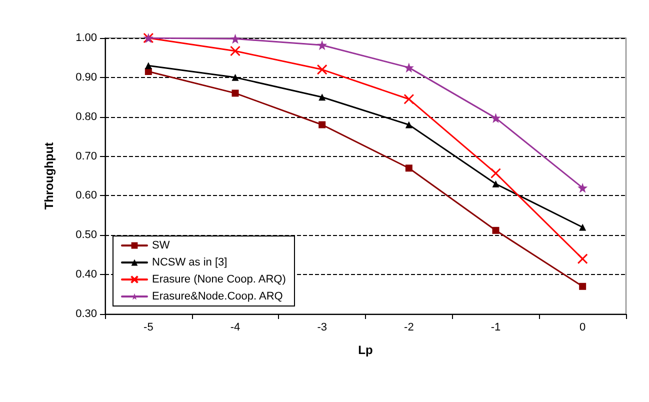 This screenshot has height=402, width=649. What do you see at coordinates (495, 328) in the screenshot?
I see `x-tick-label: -1` at bounding box center [495, 328].